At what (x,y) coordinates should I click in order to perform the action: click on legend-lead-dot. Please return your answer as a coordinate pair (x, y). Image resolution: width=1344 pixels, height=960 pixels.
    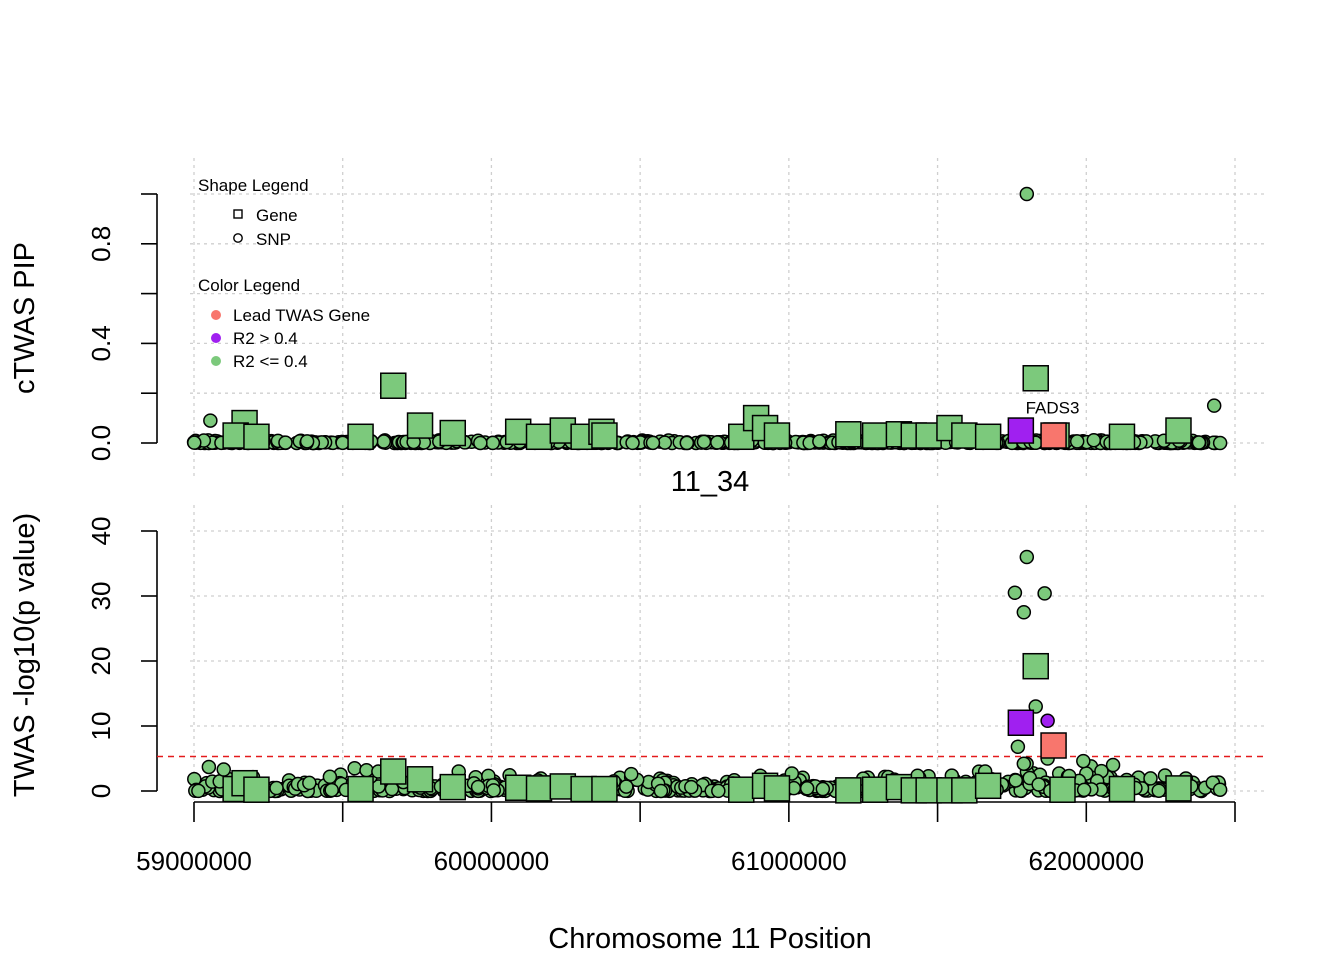
    Looking at the image, I should click on (216, 315).